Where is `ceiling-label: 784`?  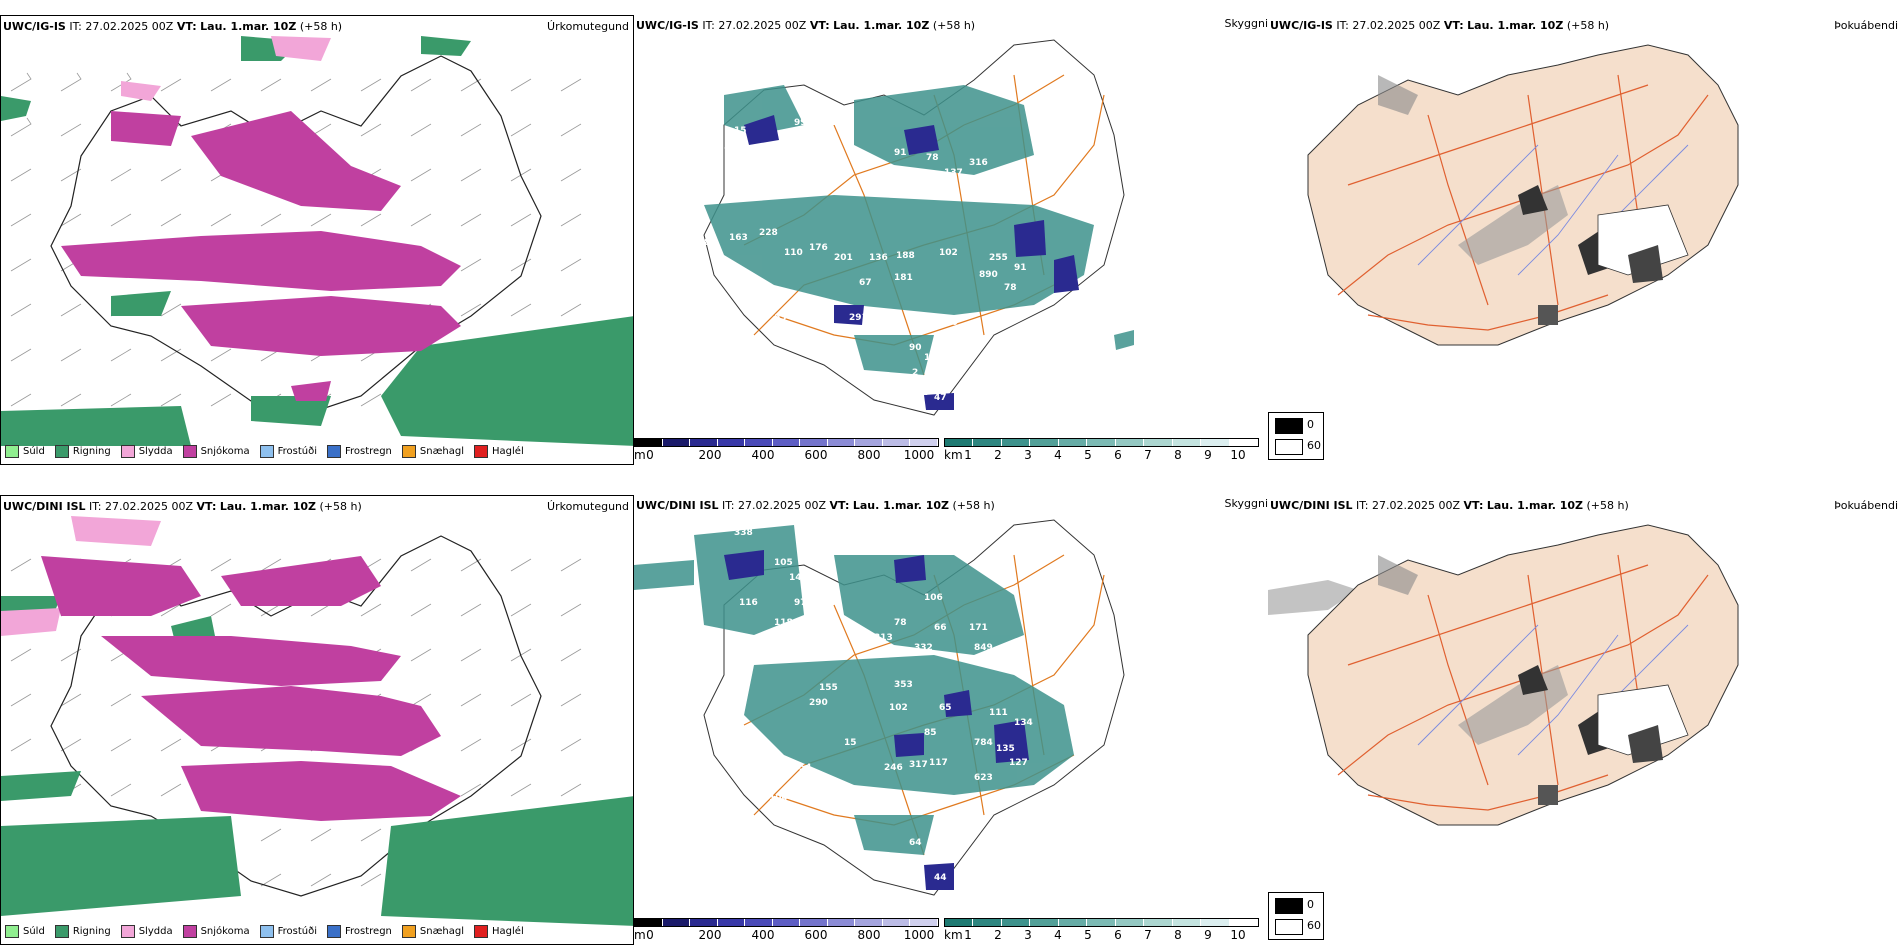
ceiling-label: 784 is located at coordinates (983, 743).